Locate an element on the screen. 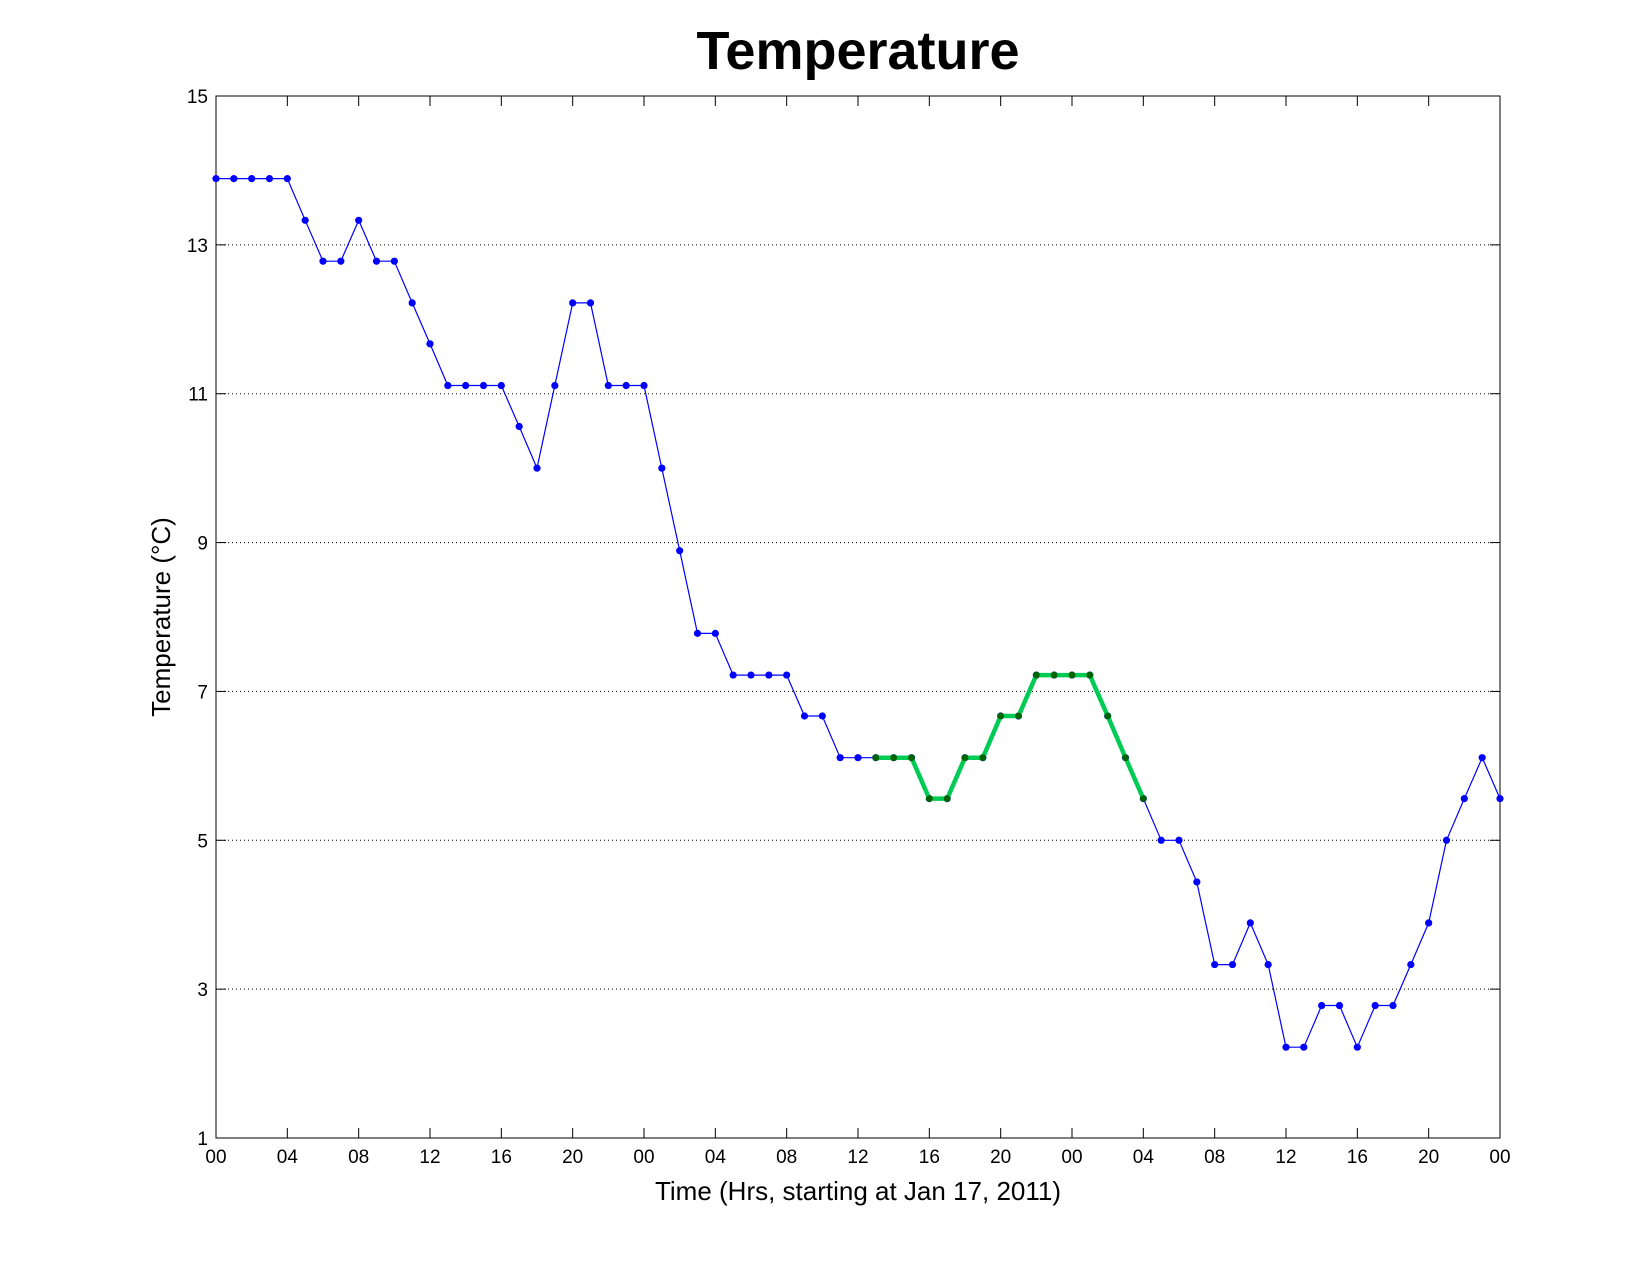  y-tick-label: 15 is located at coordinates (197, 97).